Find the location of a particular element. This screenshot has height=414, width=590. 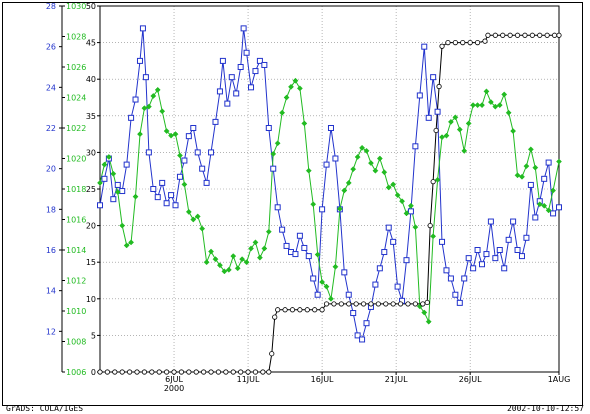

black-axis-label: 45 is located at coordinates (91, 43).